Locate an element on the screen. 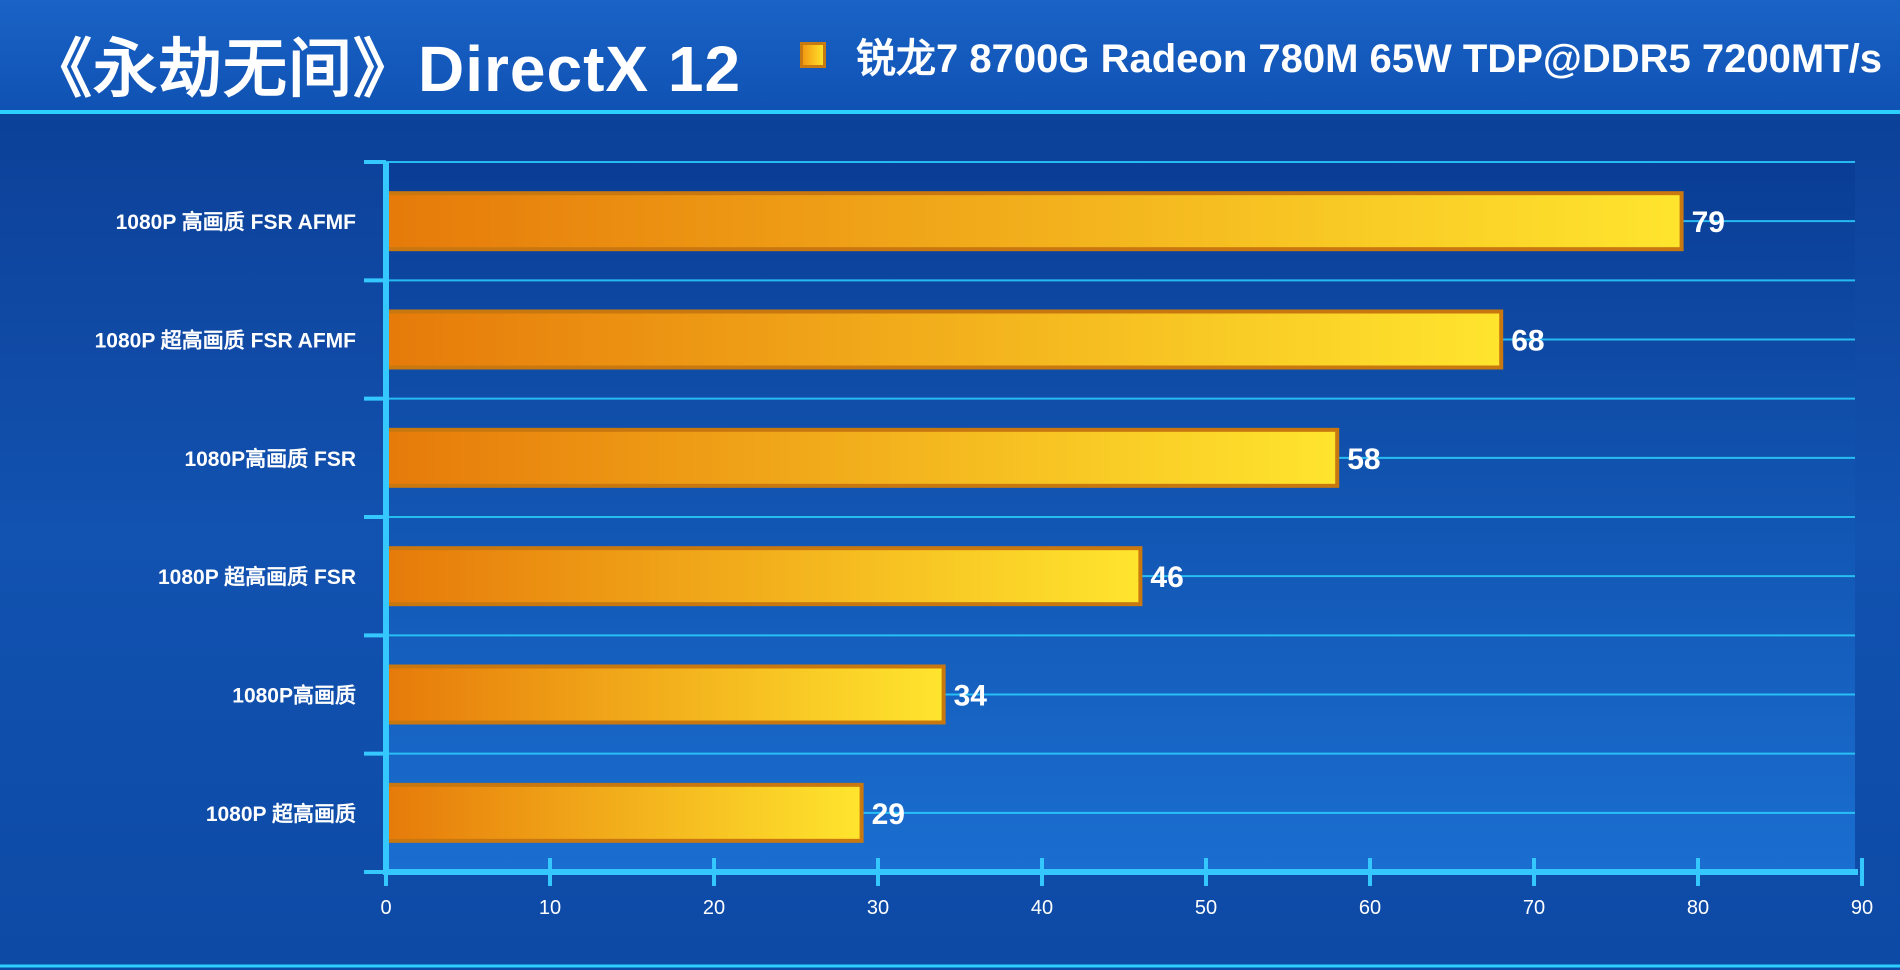 This screenshot has height=970, width=1900. x-tick-label: 80 is located at coordinates (1698, 908).